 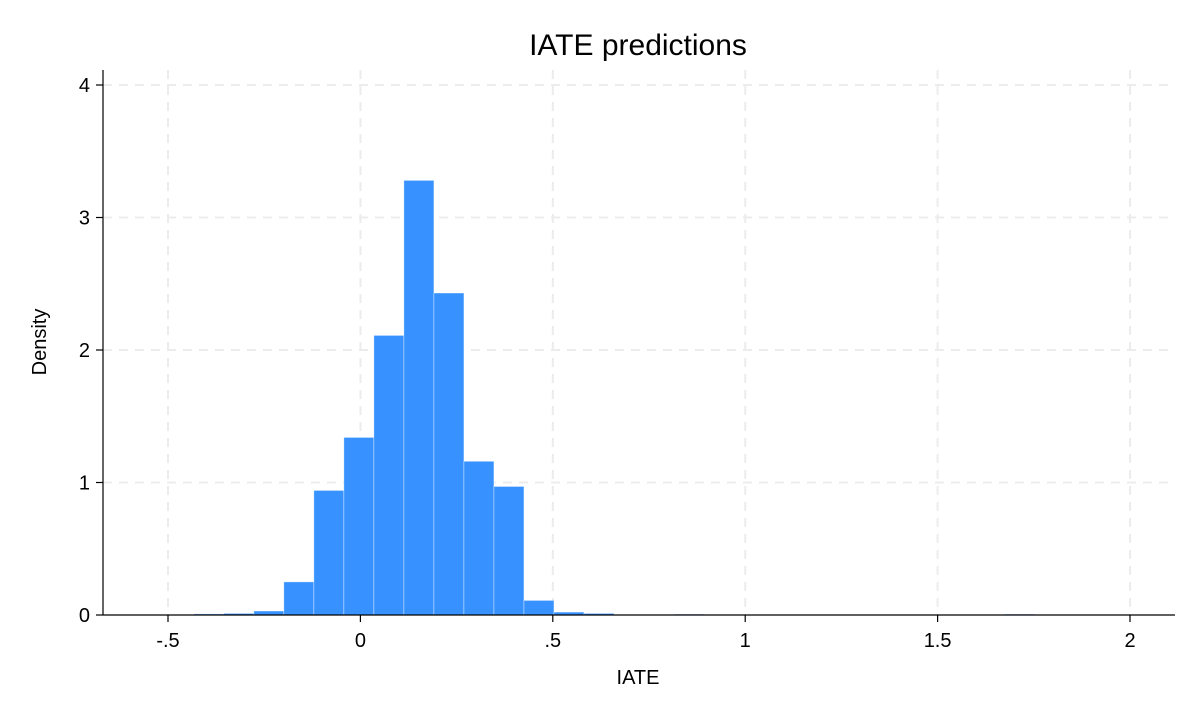 I want to click on y-axis-label: Density, so click(x=40, y=342).